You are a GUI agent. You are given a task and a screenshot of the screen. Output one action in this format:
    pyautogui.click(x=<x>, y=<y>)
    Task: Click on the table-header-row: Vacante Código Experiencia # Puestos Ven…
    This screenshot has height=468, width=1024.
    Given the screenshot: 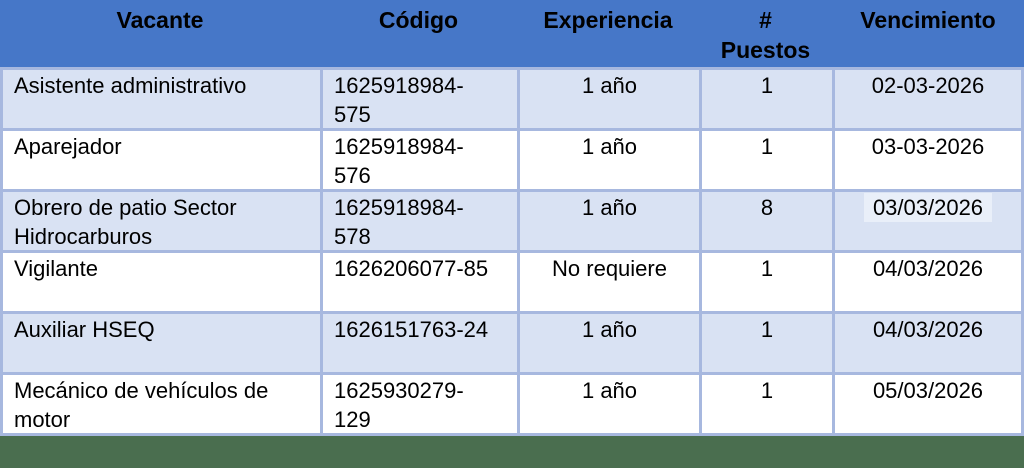 What is the action you would take?
    pyautogui.click(x=512, y=33)
    